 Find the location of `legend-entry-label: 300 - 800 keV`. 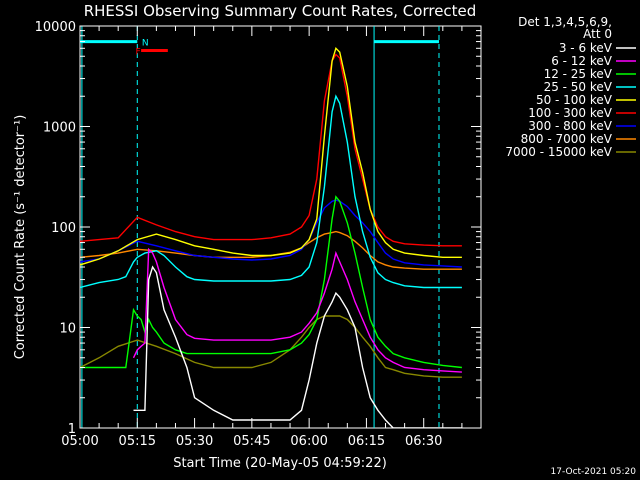

legend-entry-label: 300 - 800 keV is located at coordinates (570, 126).